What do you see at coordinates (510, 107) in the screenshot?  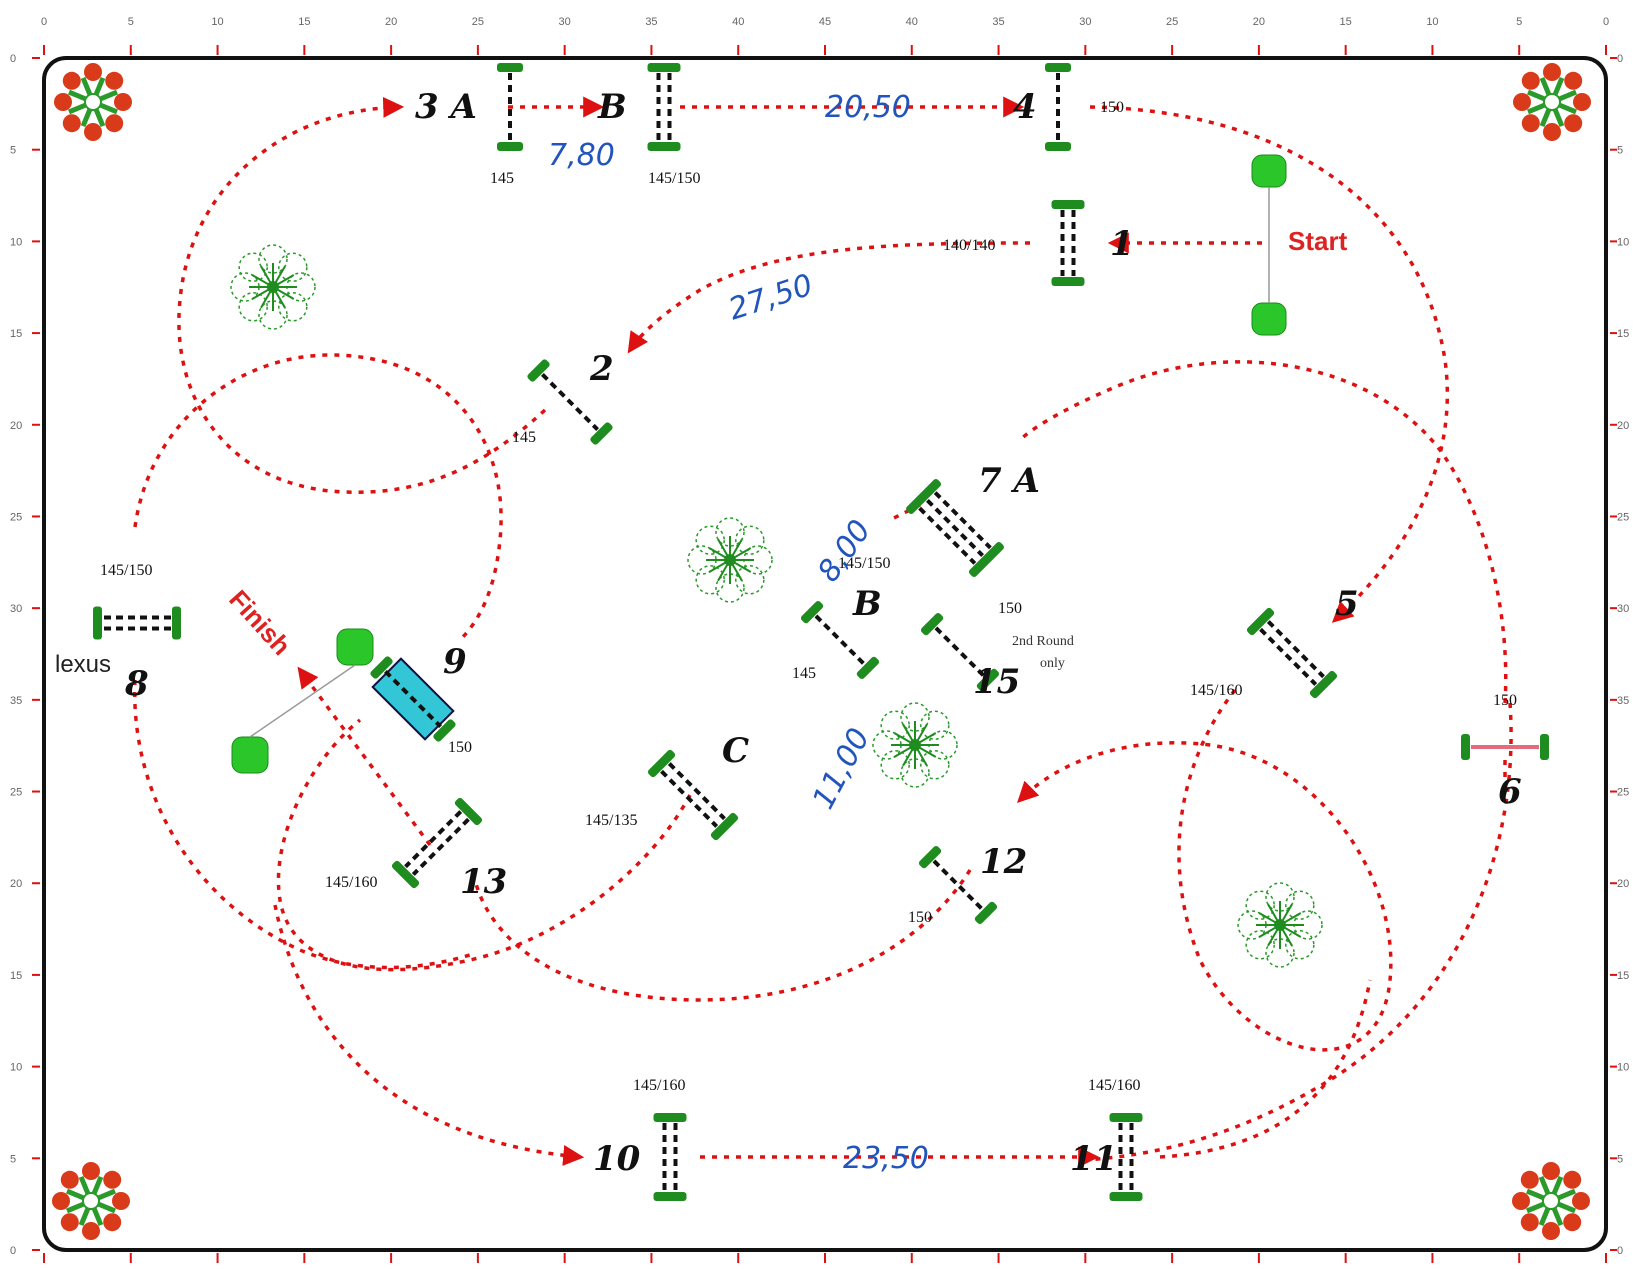 I see `jump-3a` at bounding box center [510, 107].